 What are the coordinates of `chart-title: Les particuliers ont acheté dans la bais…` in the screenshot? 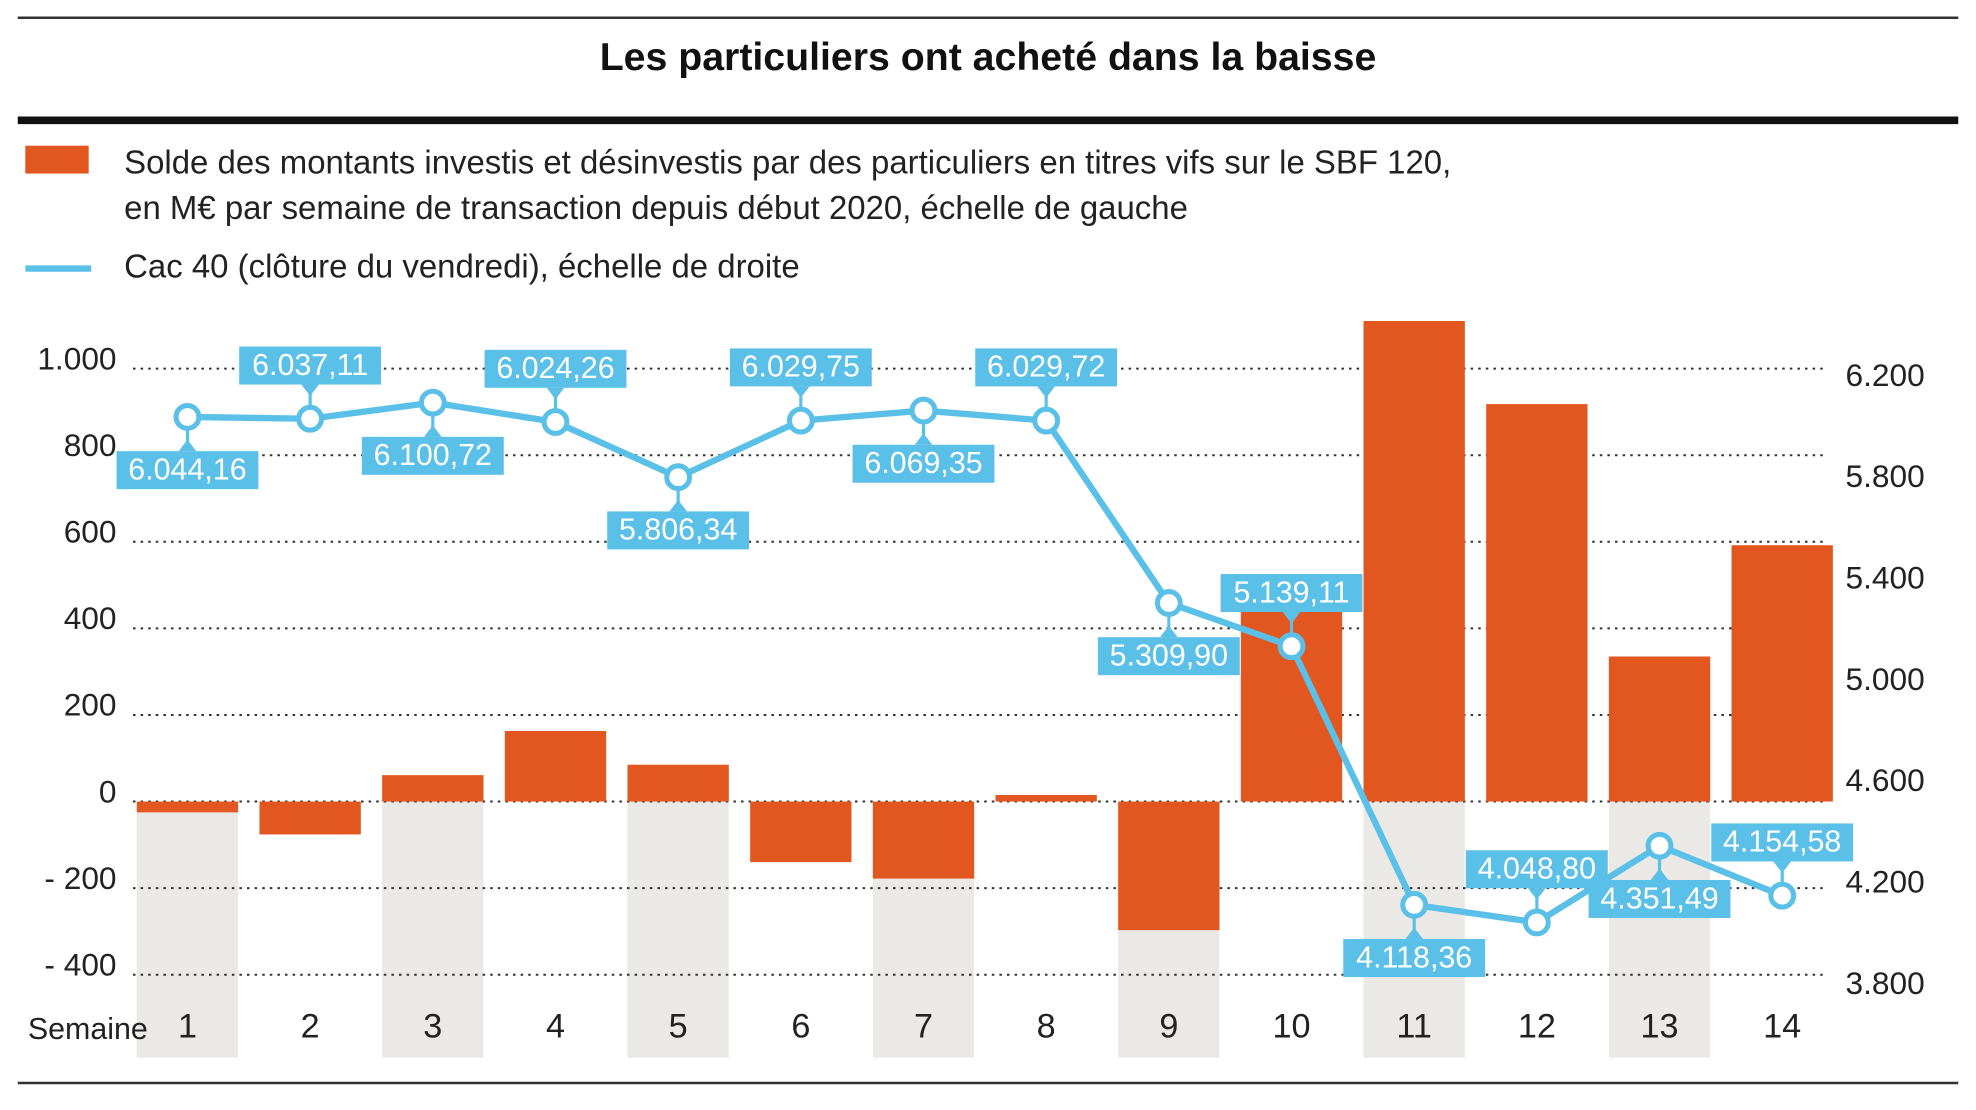 It's located at (988, 57).